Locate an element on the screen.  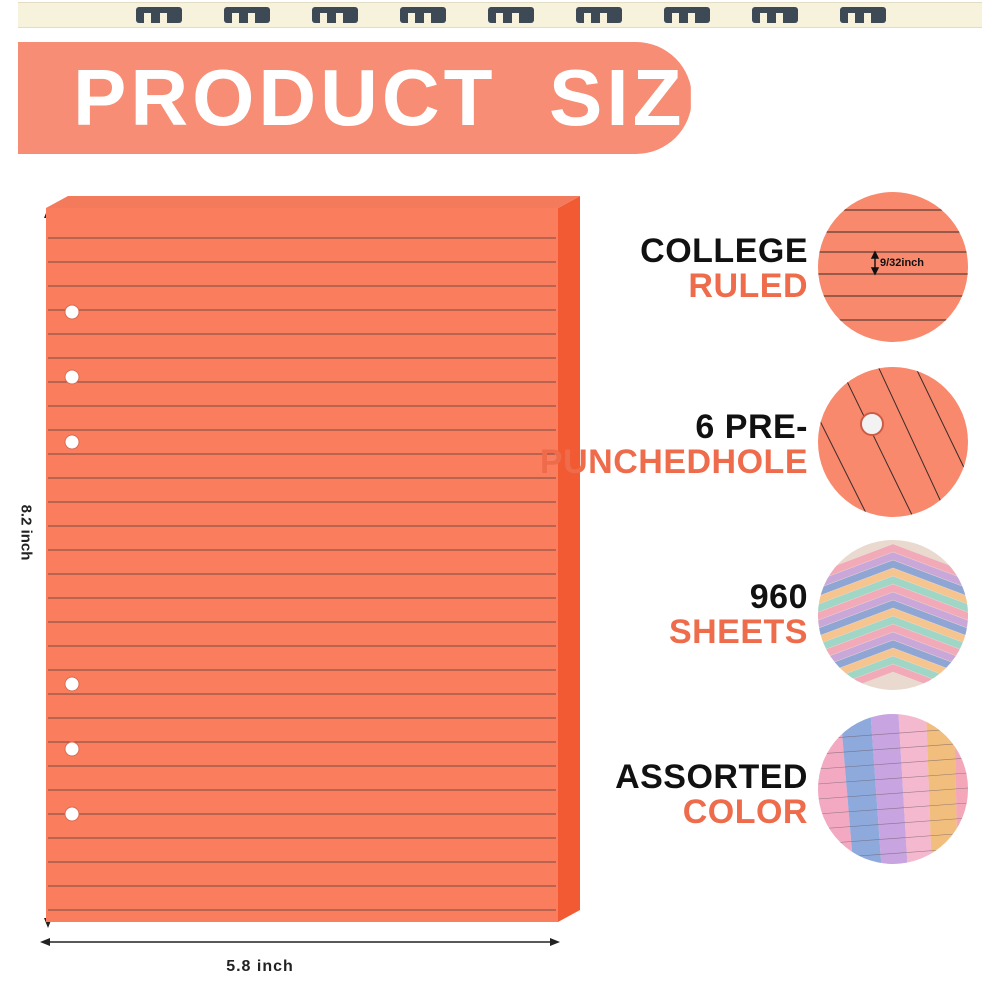
sheets-stack-circle is located at coordinates (893, 615).